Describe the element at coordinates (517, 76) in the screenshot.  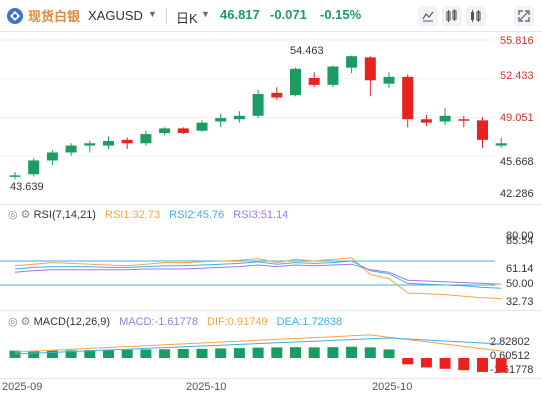
I see `price-axis-label: 52.433` at that location.